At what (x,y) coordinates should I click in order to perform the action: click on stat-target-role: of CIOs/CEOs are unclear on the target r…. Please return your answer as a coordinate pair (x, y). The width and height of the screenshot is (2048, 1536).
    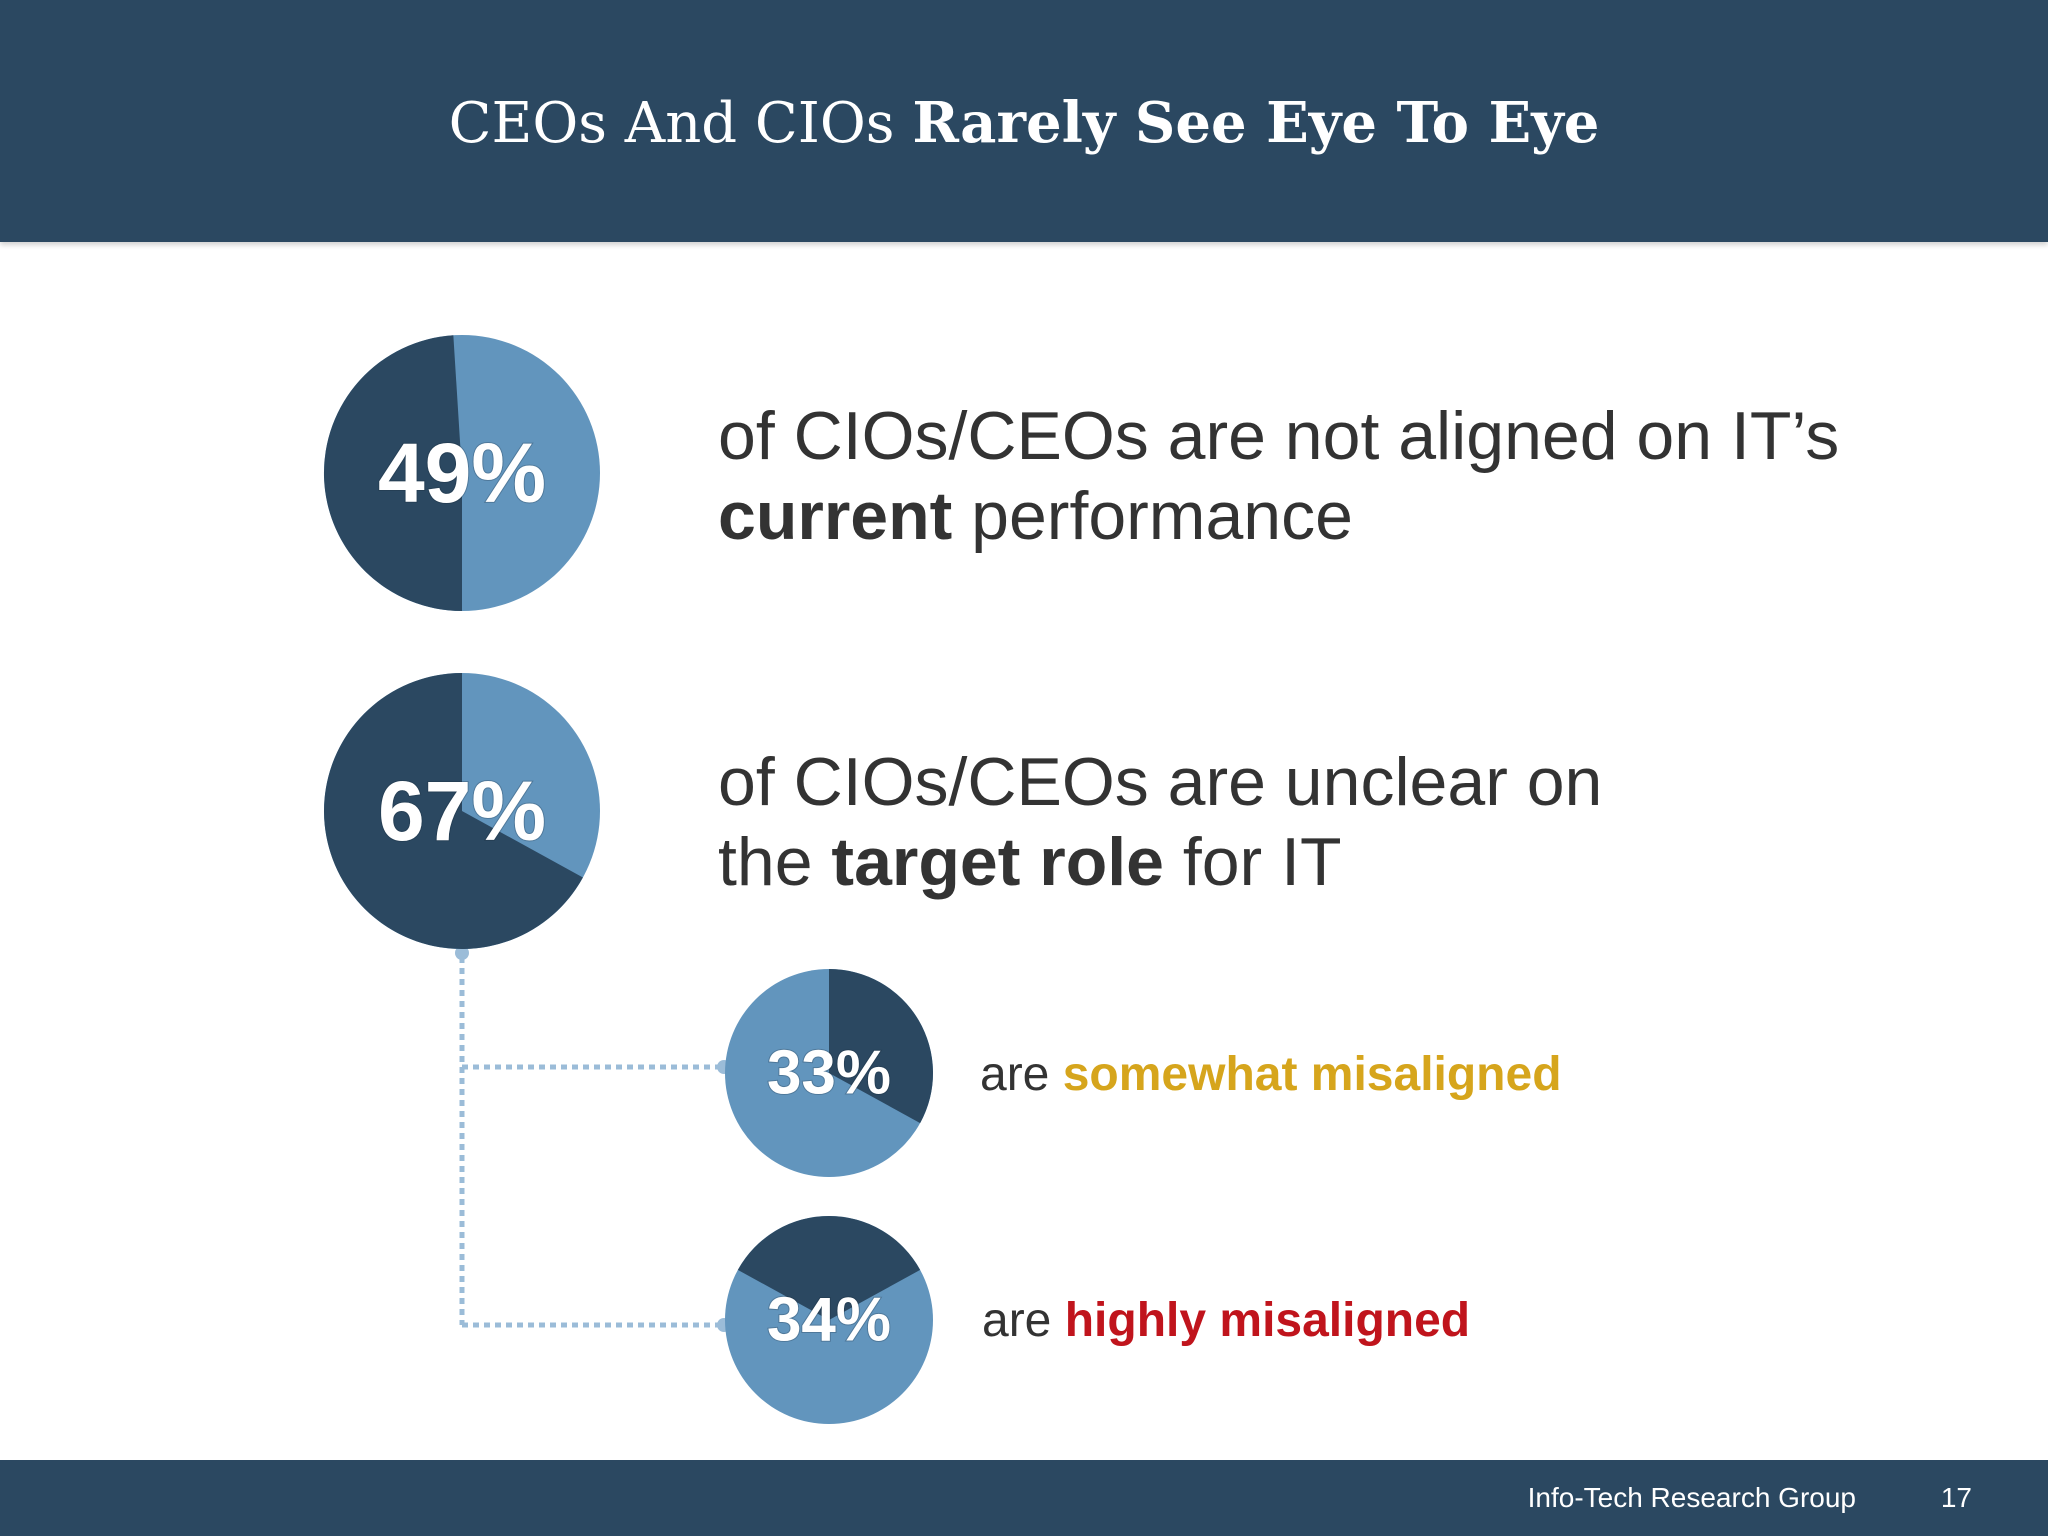
    Looking at the image, I should click on (1160, 822).